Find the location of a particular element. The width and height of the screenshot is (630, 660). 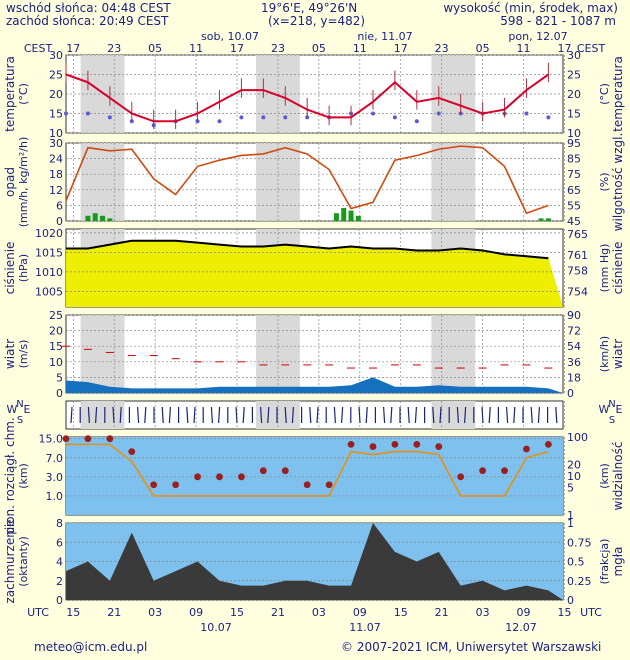

top-day-label: sob, 10.07 is located at coordinates (230, 36).